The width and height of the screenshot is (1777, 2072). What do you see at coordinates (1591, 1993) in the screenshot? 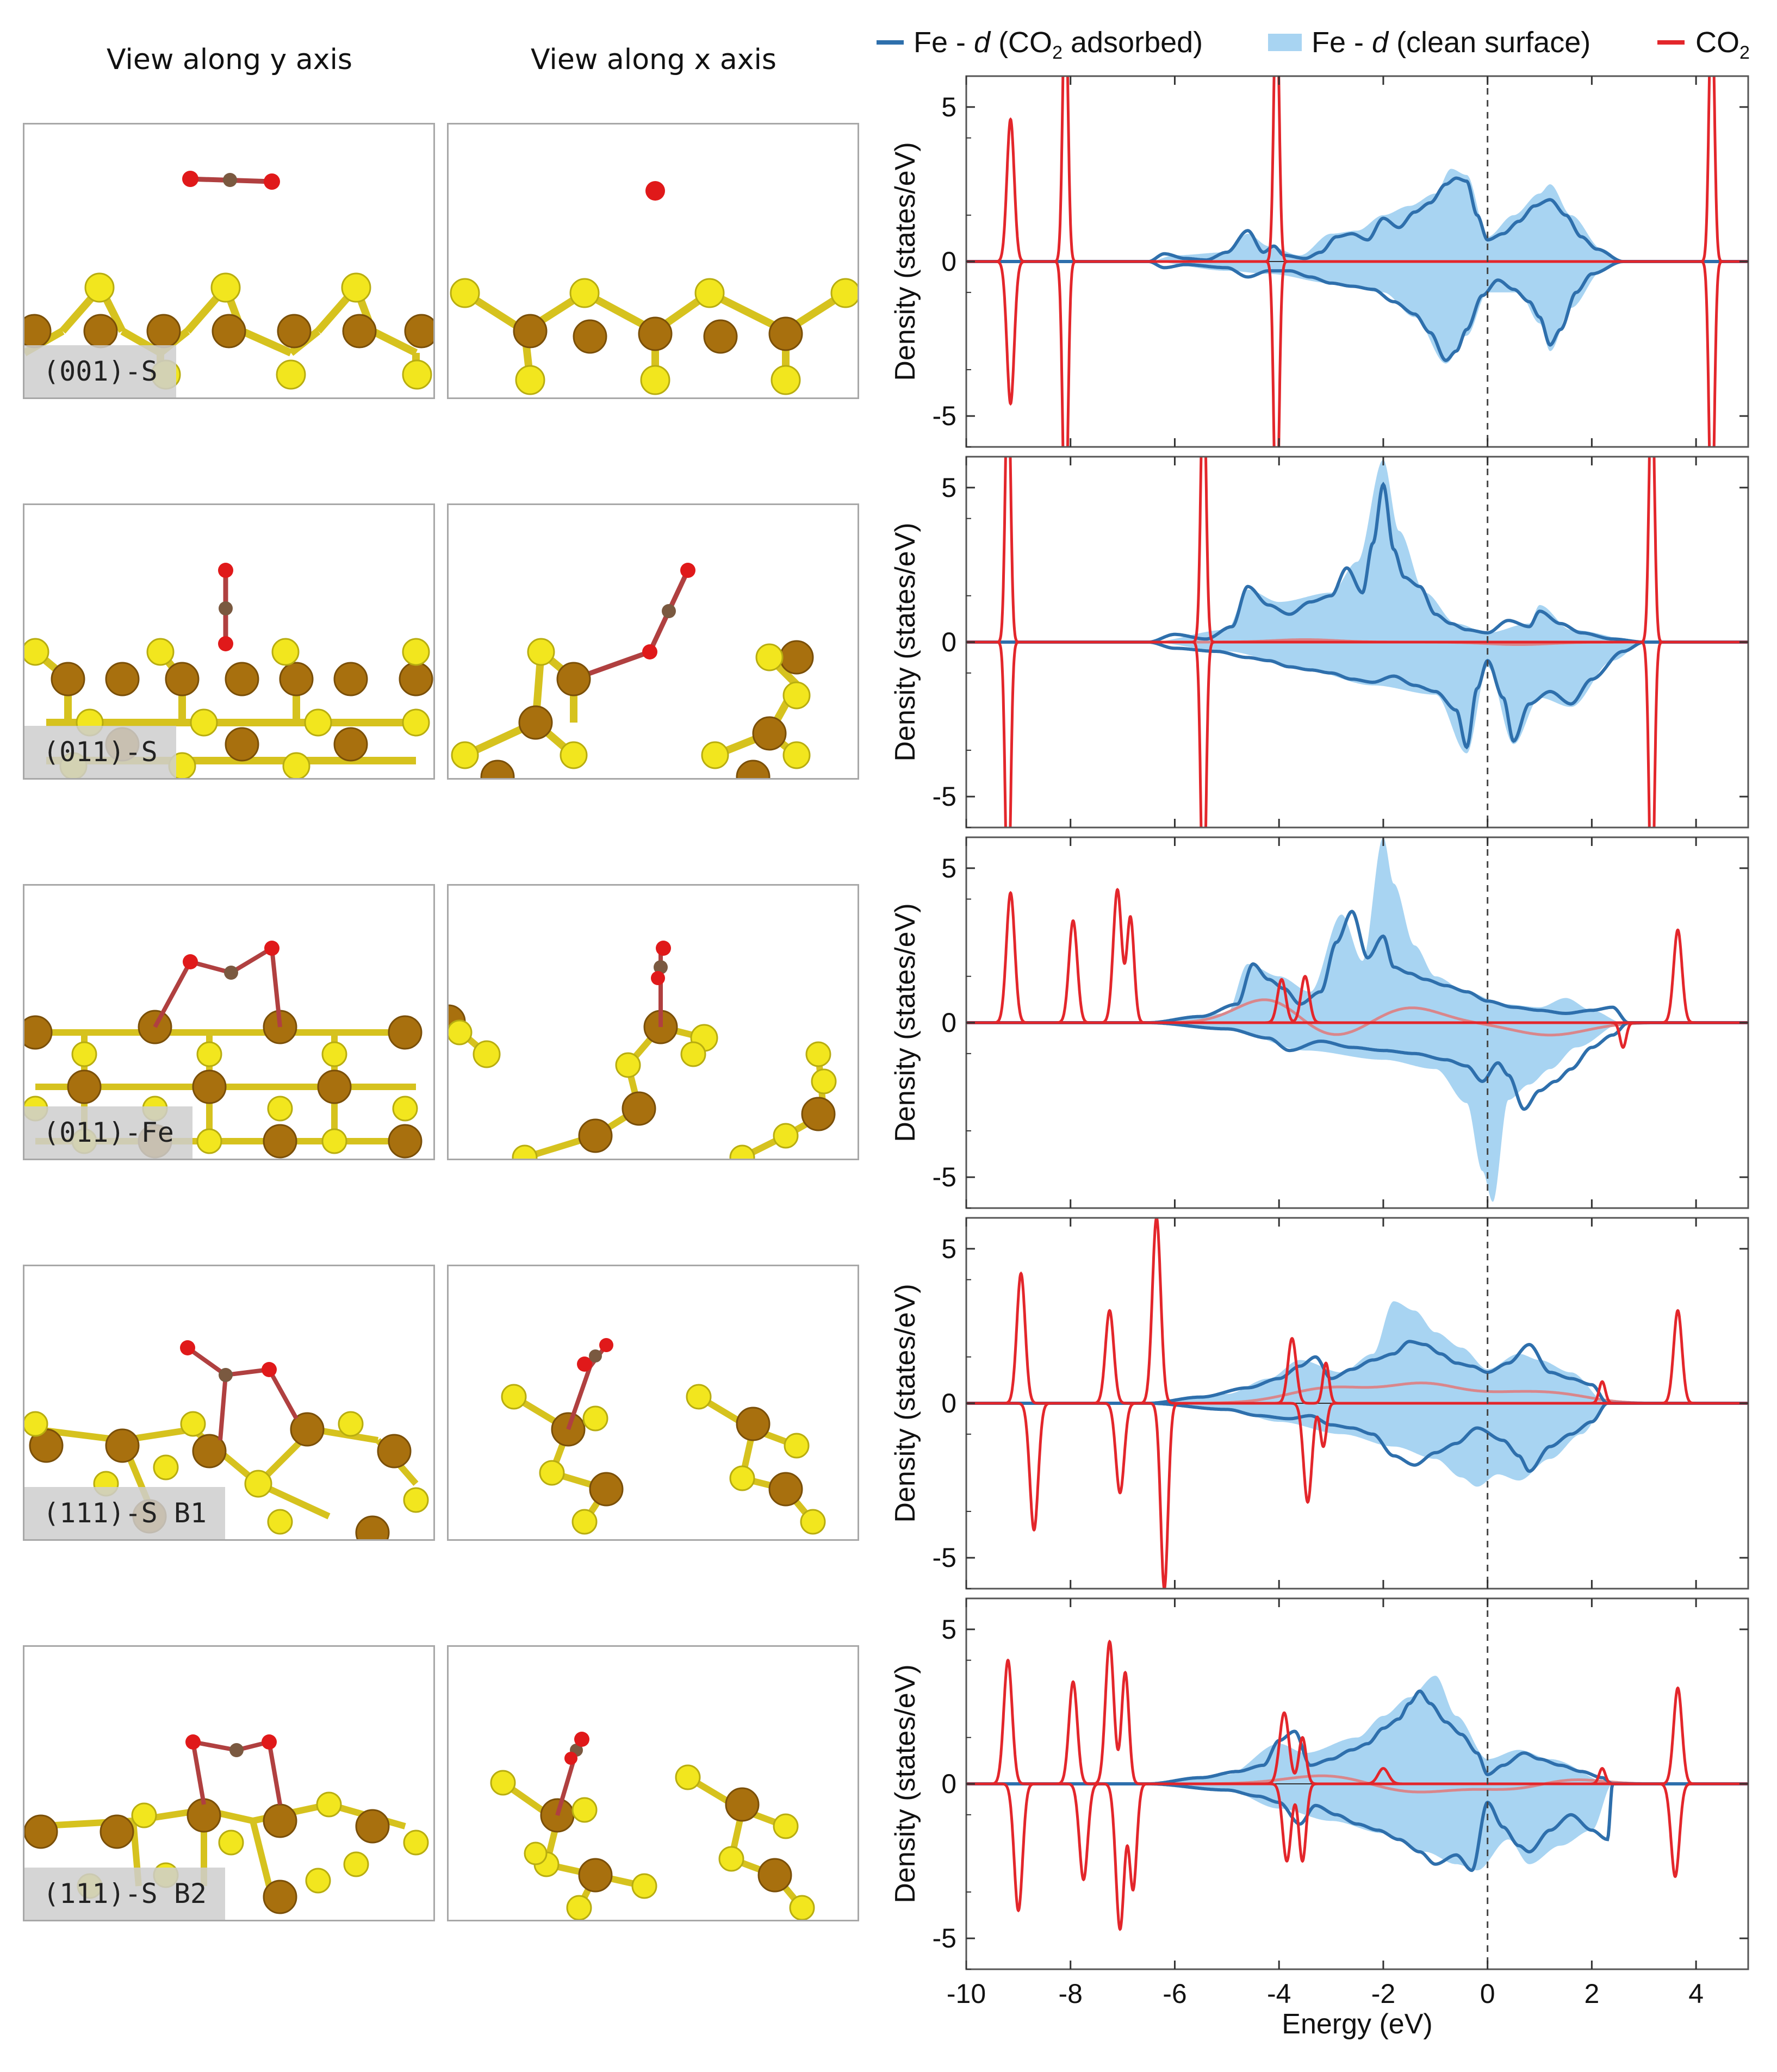
I see `x-tick-label: 2` at bounding box center [1591, 1993].